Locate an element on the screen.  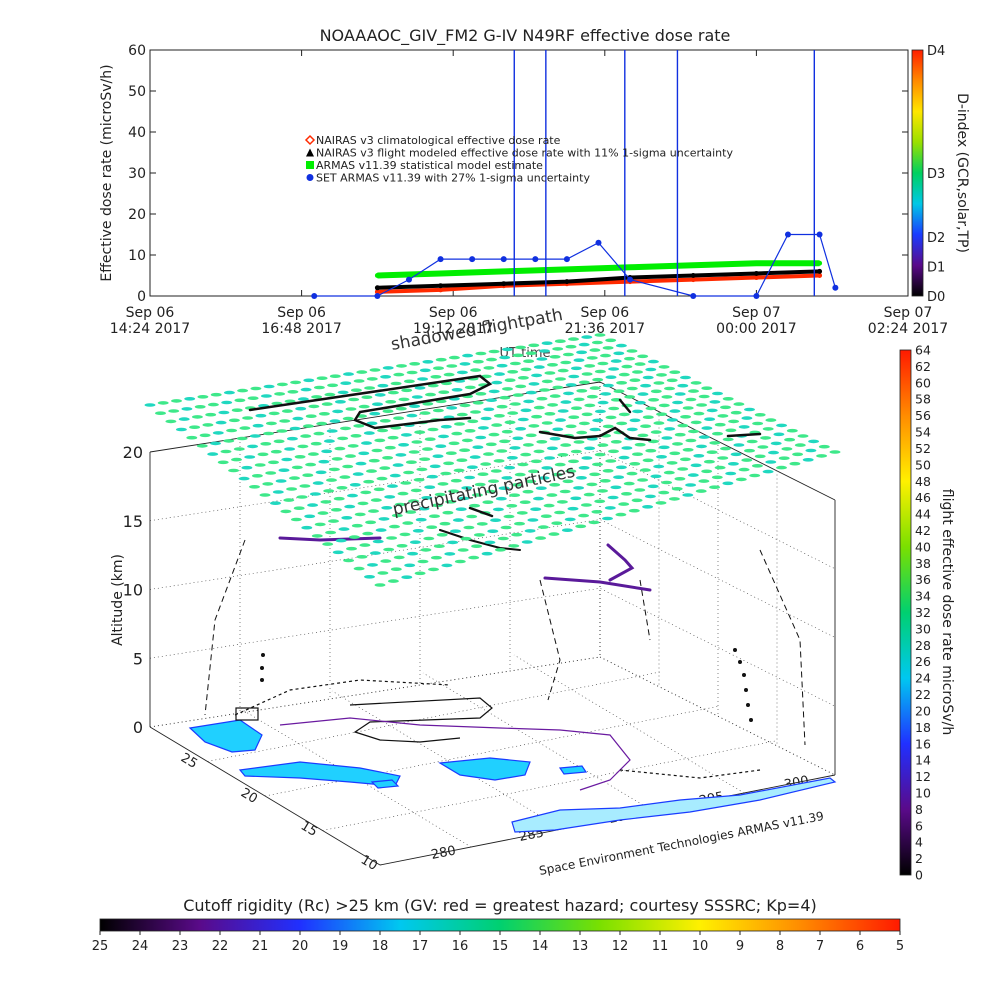
cutoff-rigidity-tick: 20 is located at coordinates (300, 946).